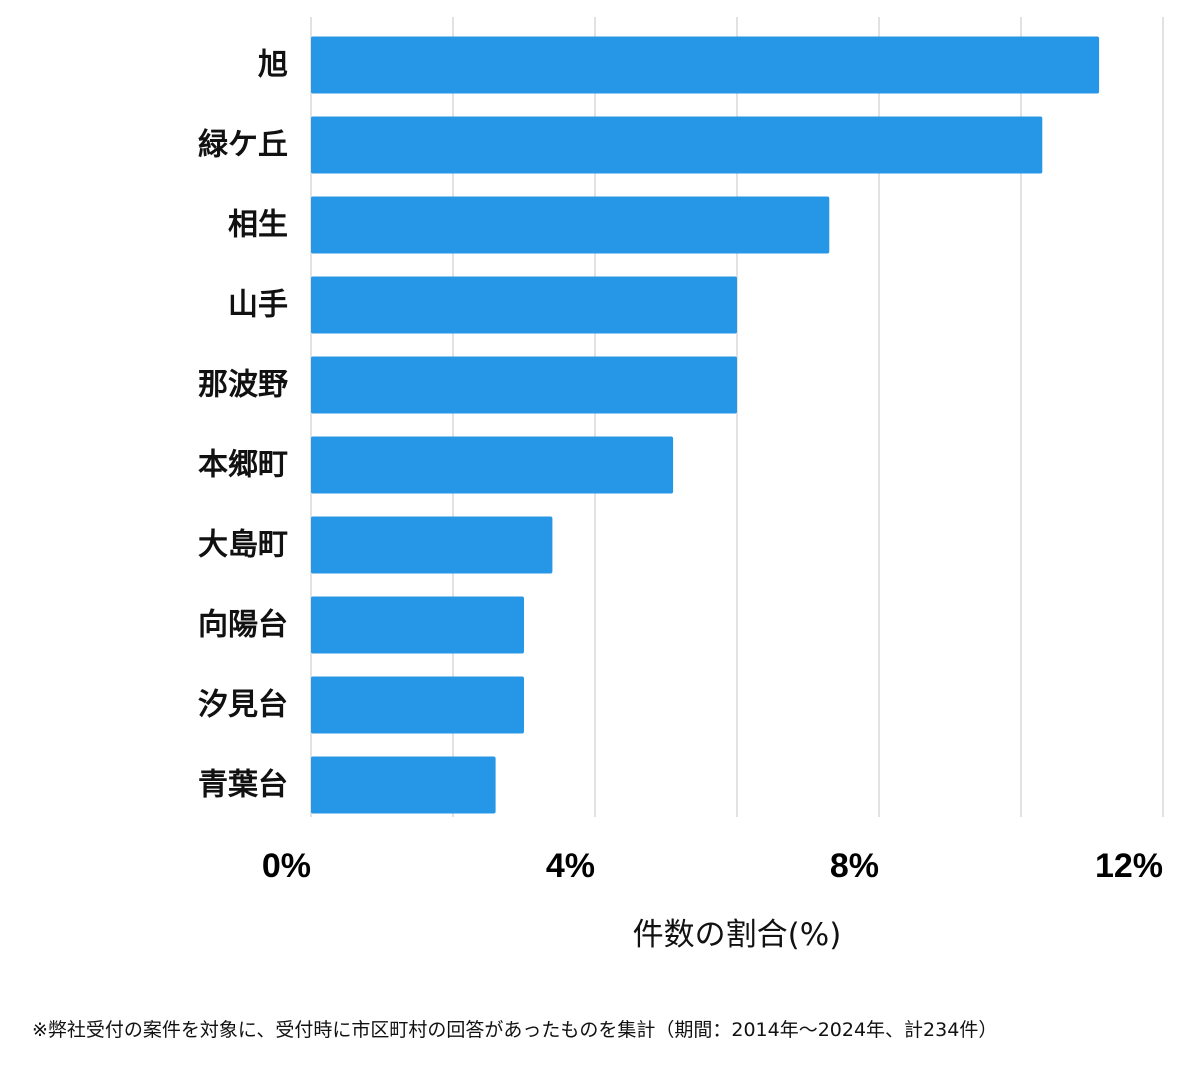 This screenshot has height=1069, width=1200. I want to click on x-tick-label-2: 8%, so click(854, 866).